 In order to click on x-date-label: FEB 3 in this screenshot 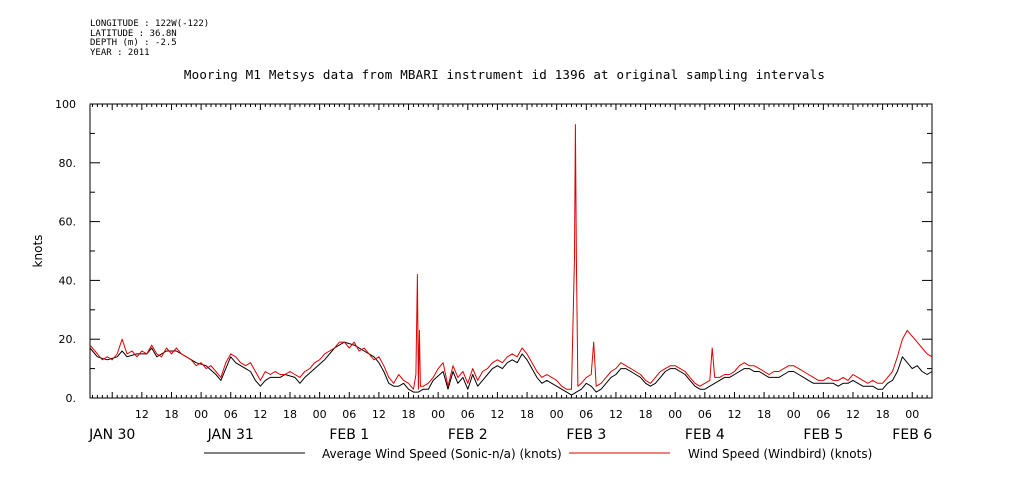, I will do `click(586, 435)`.